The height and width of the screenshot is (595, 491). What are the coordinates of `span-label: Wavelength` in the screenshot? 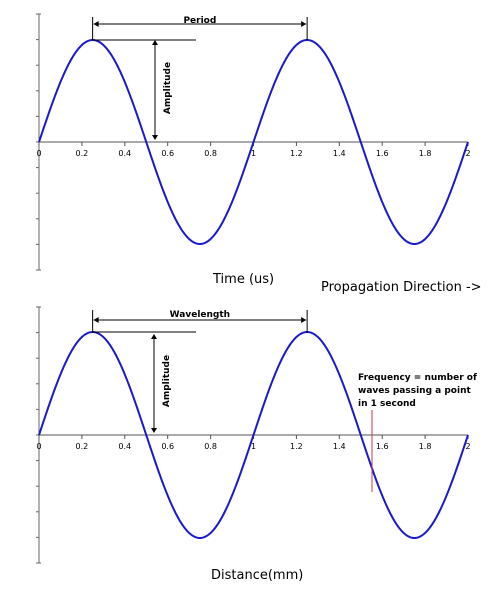 It's located at (200, 315).